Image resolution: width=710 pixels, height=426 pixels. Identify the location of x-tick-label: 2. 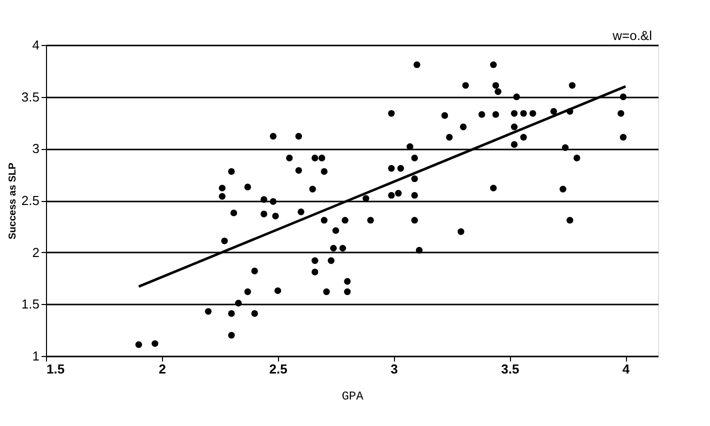
(162, 369).